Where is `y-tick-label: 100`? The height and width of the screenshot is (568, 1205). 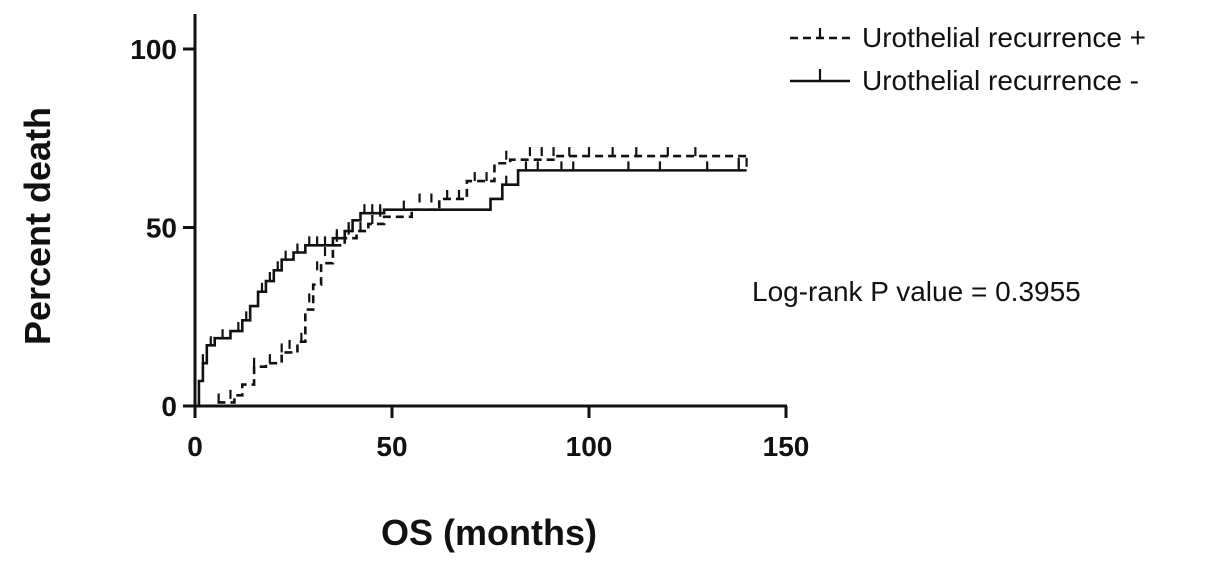 y-tick-label: 100 is located at coordinates (153, 49).